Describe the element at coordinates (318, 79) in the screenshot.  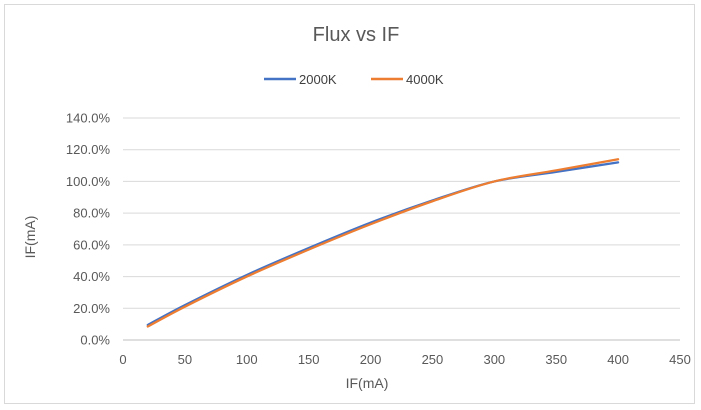
I see `legend-label-2000k: 2000K` at that location.